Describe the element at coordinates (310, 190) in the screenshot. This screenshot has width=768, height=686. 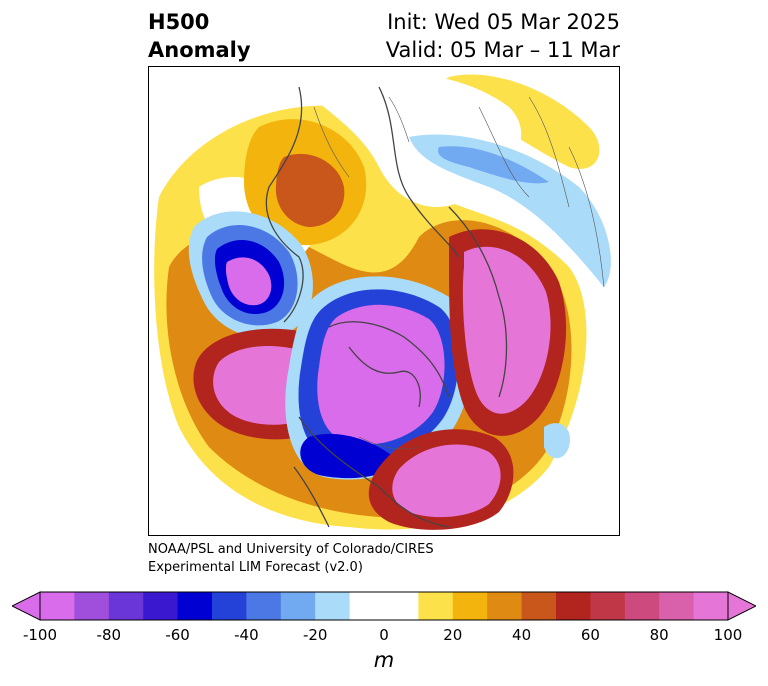
I see `anomaly-pos-siberia-core` at that location.